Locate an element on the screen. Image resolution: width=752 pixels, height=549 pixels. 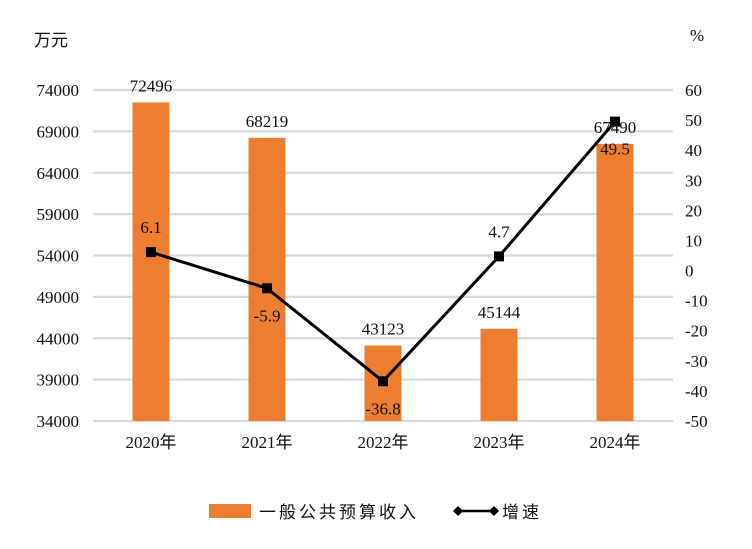
legend-item-line: 增速 is located at coordinates (497, 510).